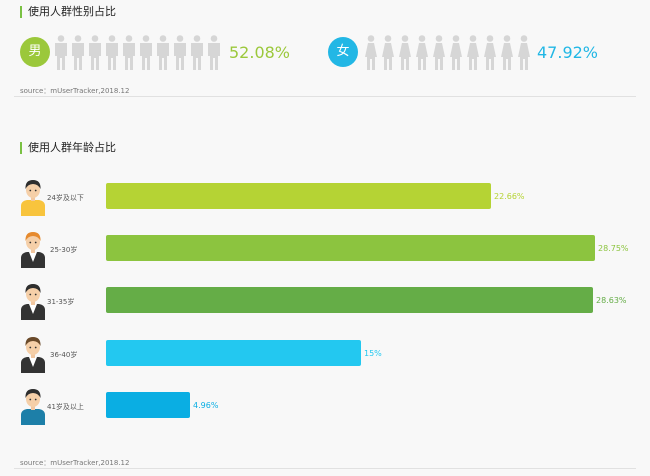 The width and height of the screenshot is (650, 476). What do you see at coordinates (35, 52) in the screenshot?
I see `male-icon: 男` at bounding box center [35, 52].